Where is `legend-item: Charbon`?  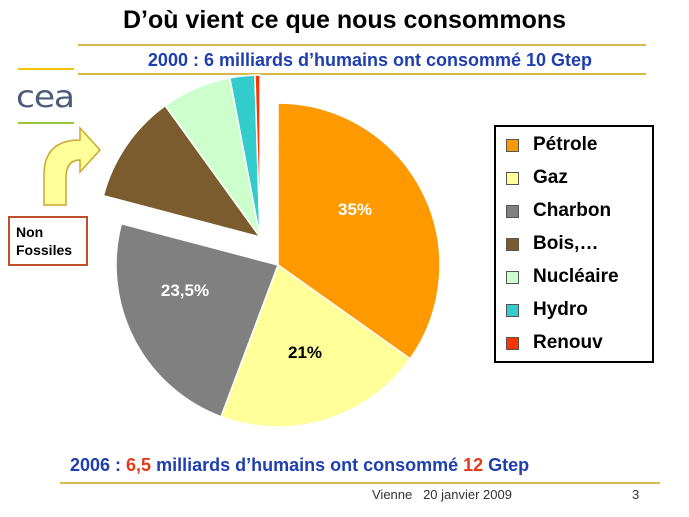 legend-item: Charbon is located at coordinates (558, 211).